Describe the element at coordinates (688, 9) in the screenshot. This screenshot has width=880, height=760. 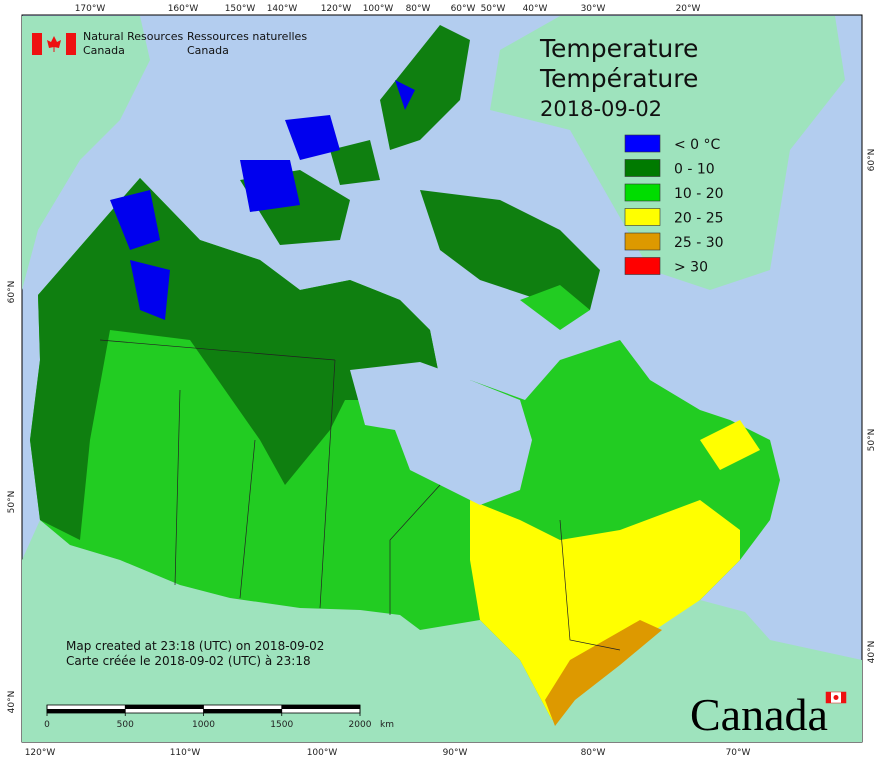
I see `graticule-label: 20°W` at that location.